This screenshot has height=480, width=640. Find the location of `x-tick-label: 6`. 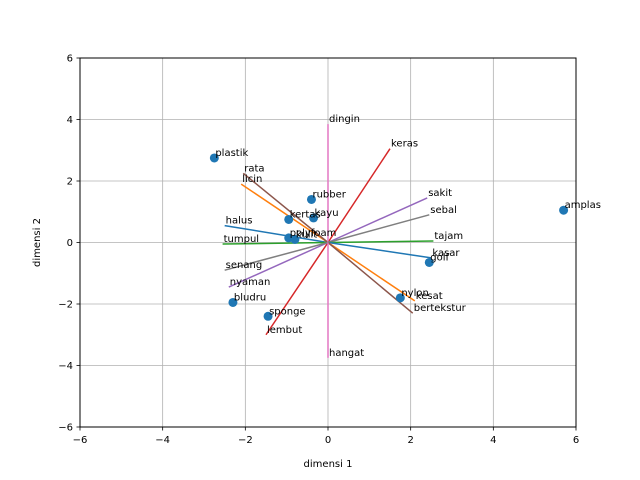

x-tick-label: 6 is located at coordinates (576, 440).